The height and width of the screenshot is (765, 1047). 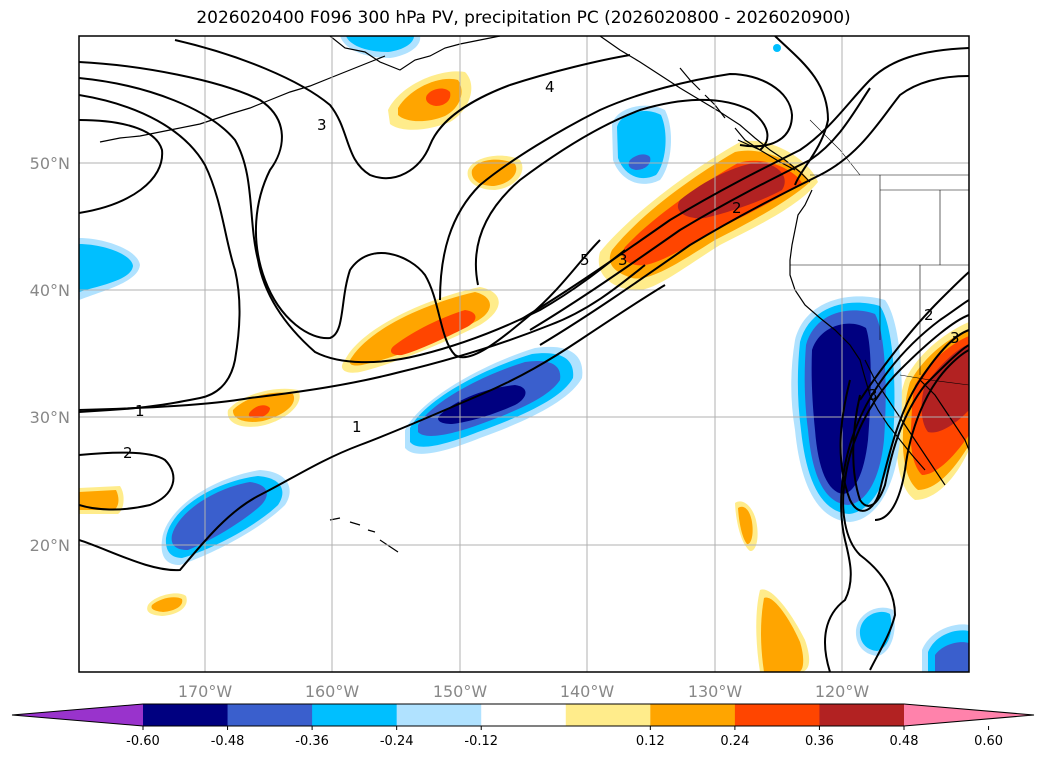 I want to click on precip-positive-blob-6-core, so click(x=167, y=604).